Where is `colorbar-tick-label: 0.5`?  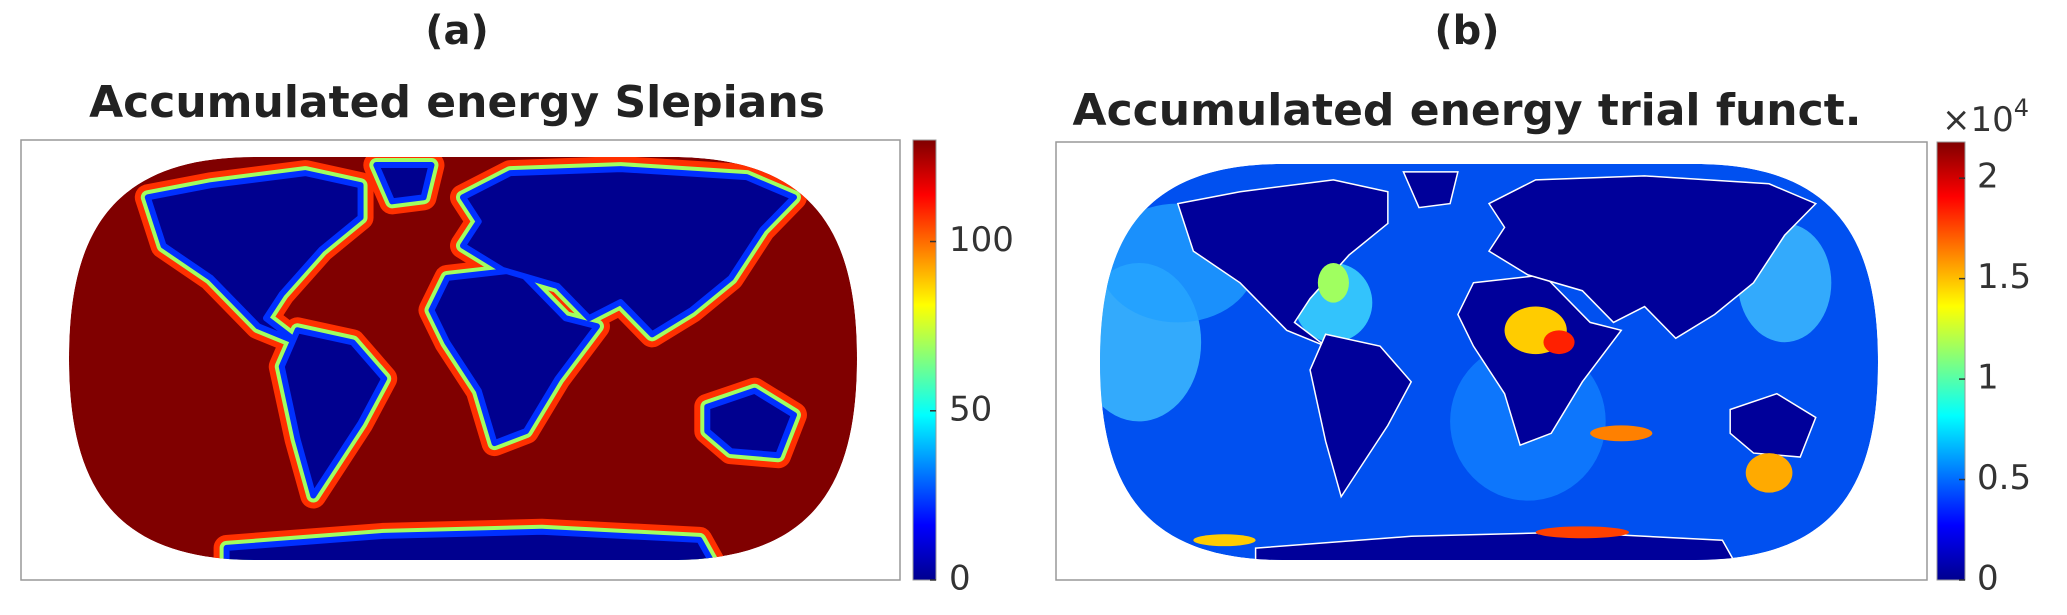
colorbar-tick-label: 0.5 is located at coordinates (2004, 478).